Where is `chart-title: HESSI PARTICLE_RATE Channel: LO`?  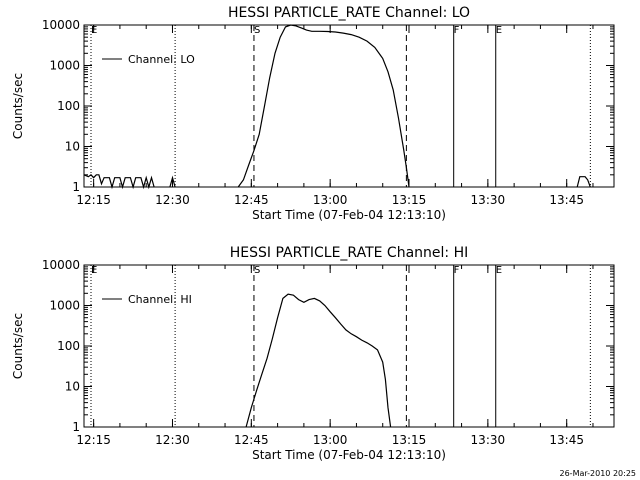
chart-title: HESSI PARTICLE_RATE Channel: LO is located at coordinates (349, 13).